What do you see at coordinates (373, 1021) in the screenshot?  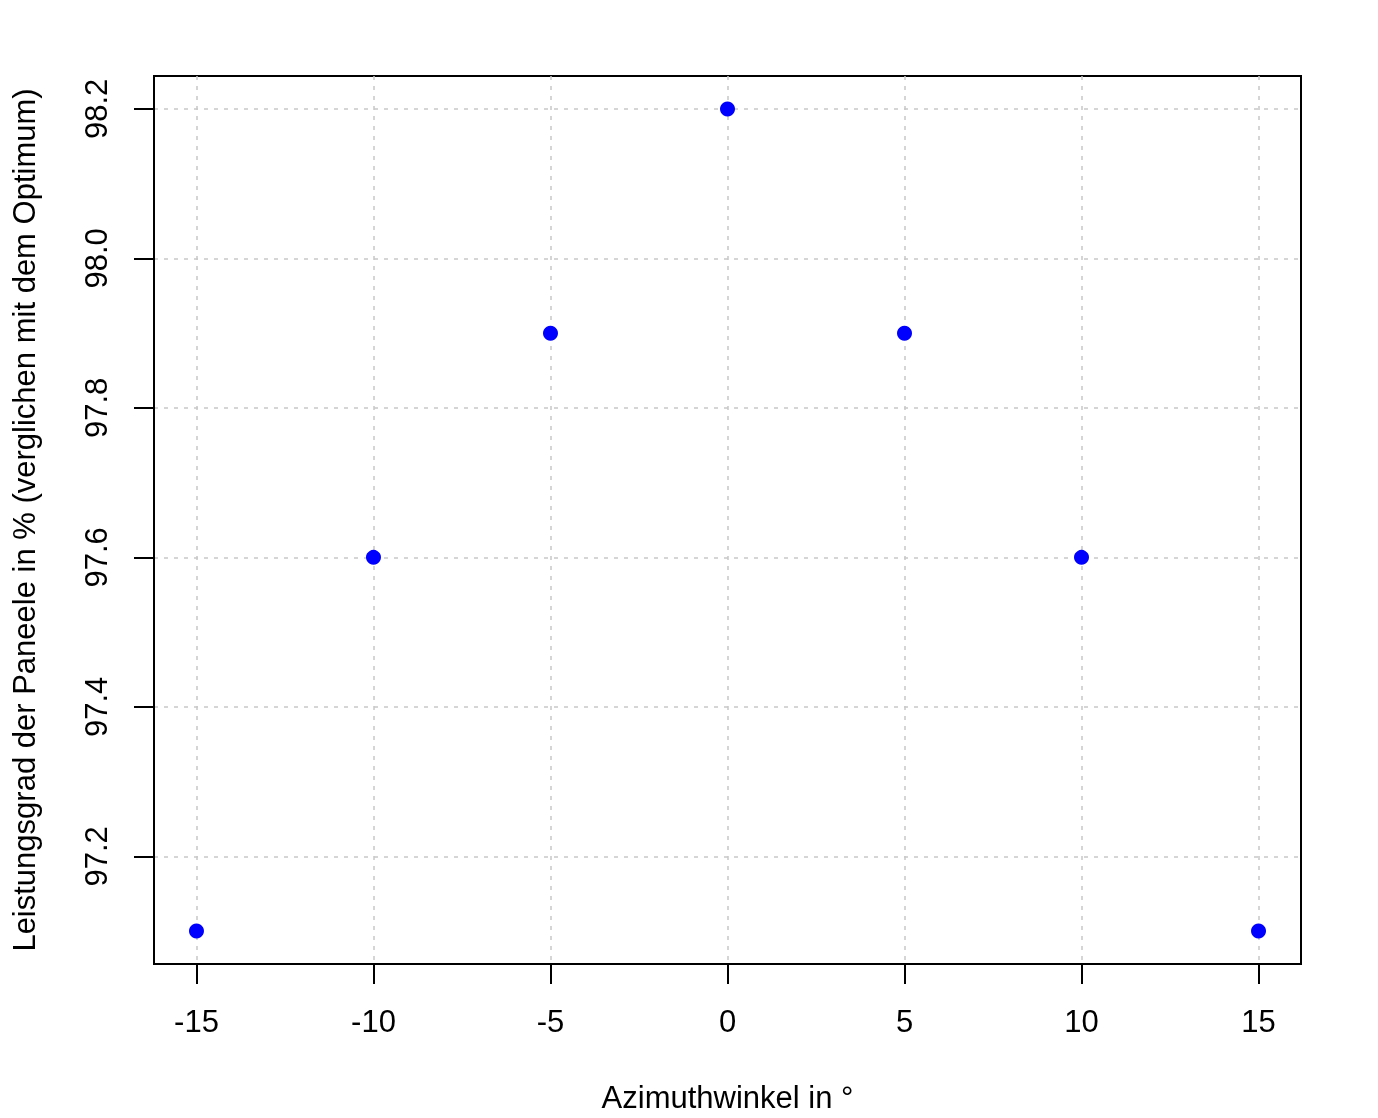 I see `x-tick-label: -10` at bounding box center [373, 1021].